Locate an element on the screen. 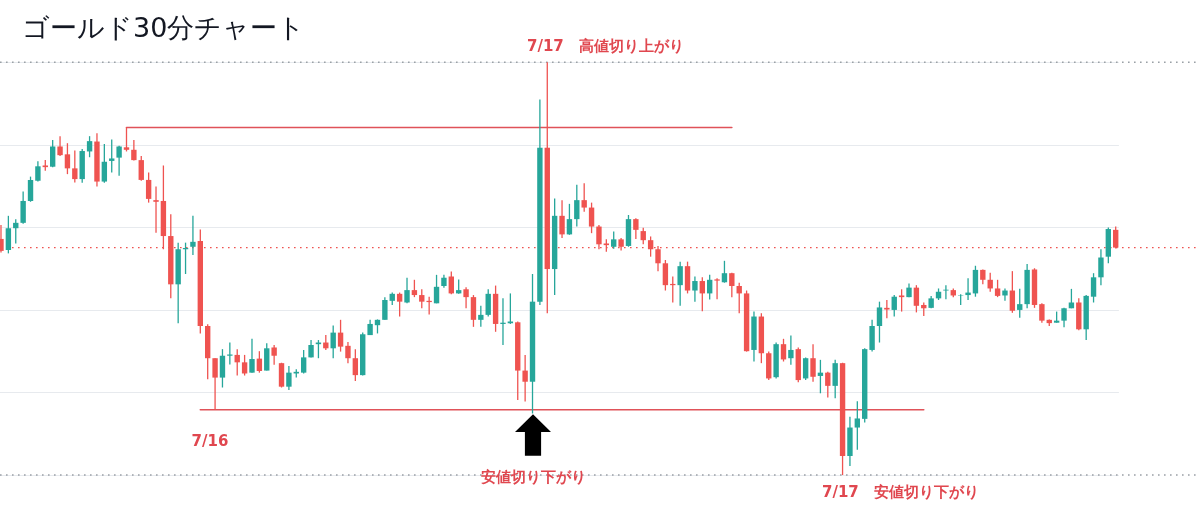  text: 7/17 高値切り上がり is located at coordinates (605, 46).